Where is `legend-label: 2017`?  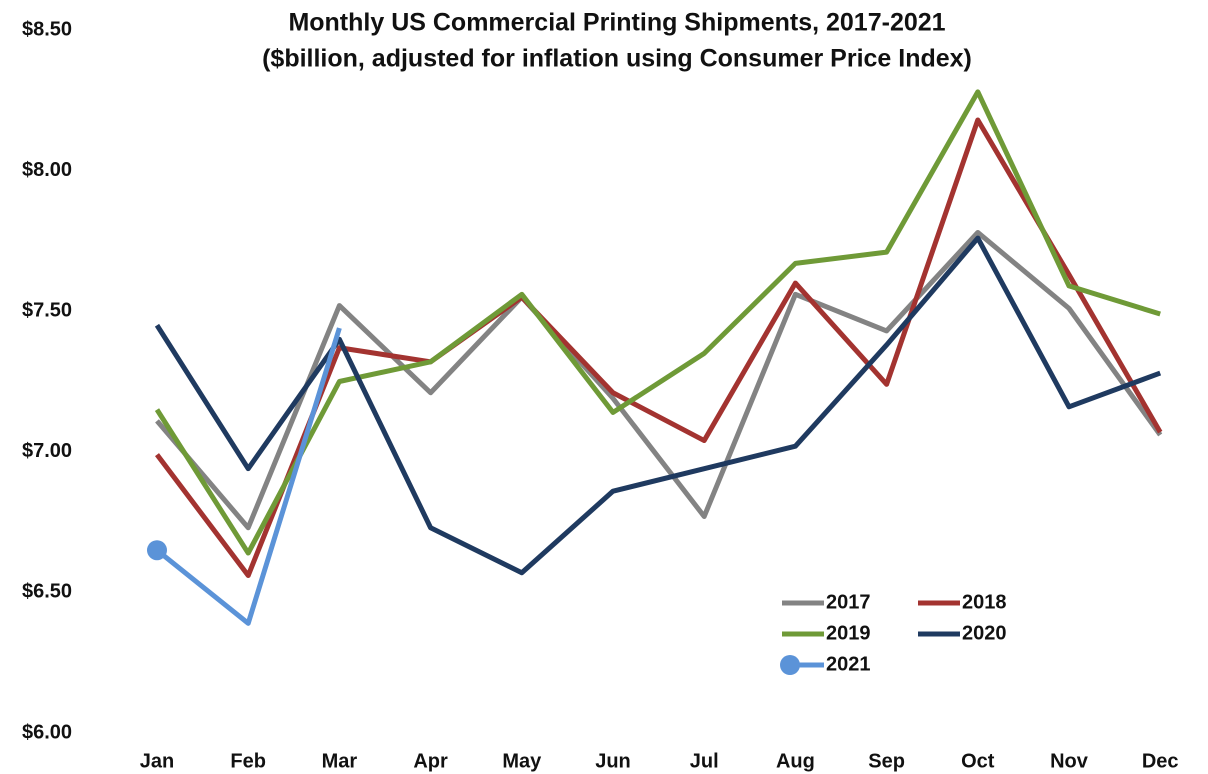
legend-label: 2017 is located at coordinates (848, 602).